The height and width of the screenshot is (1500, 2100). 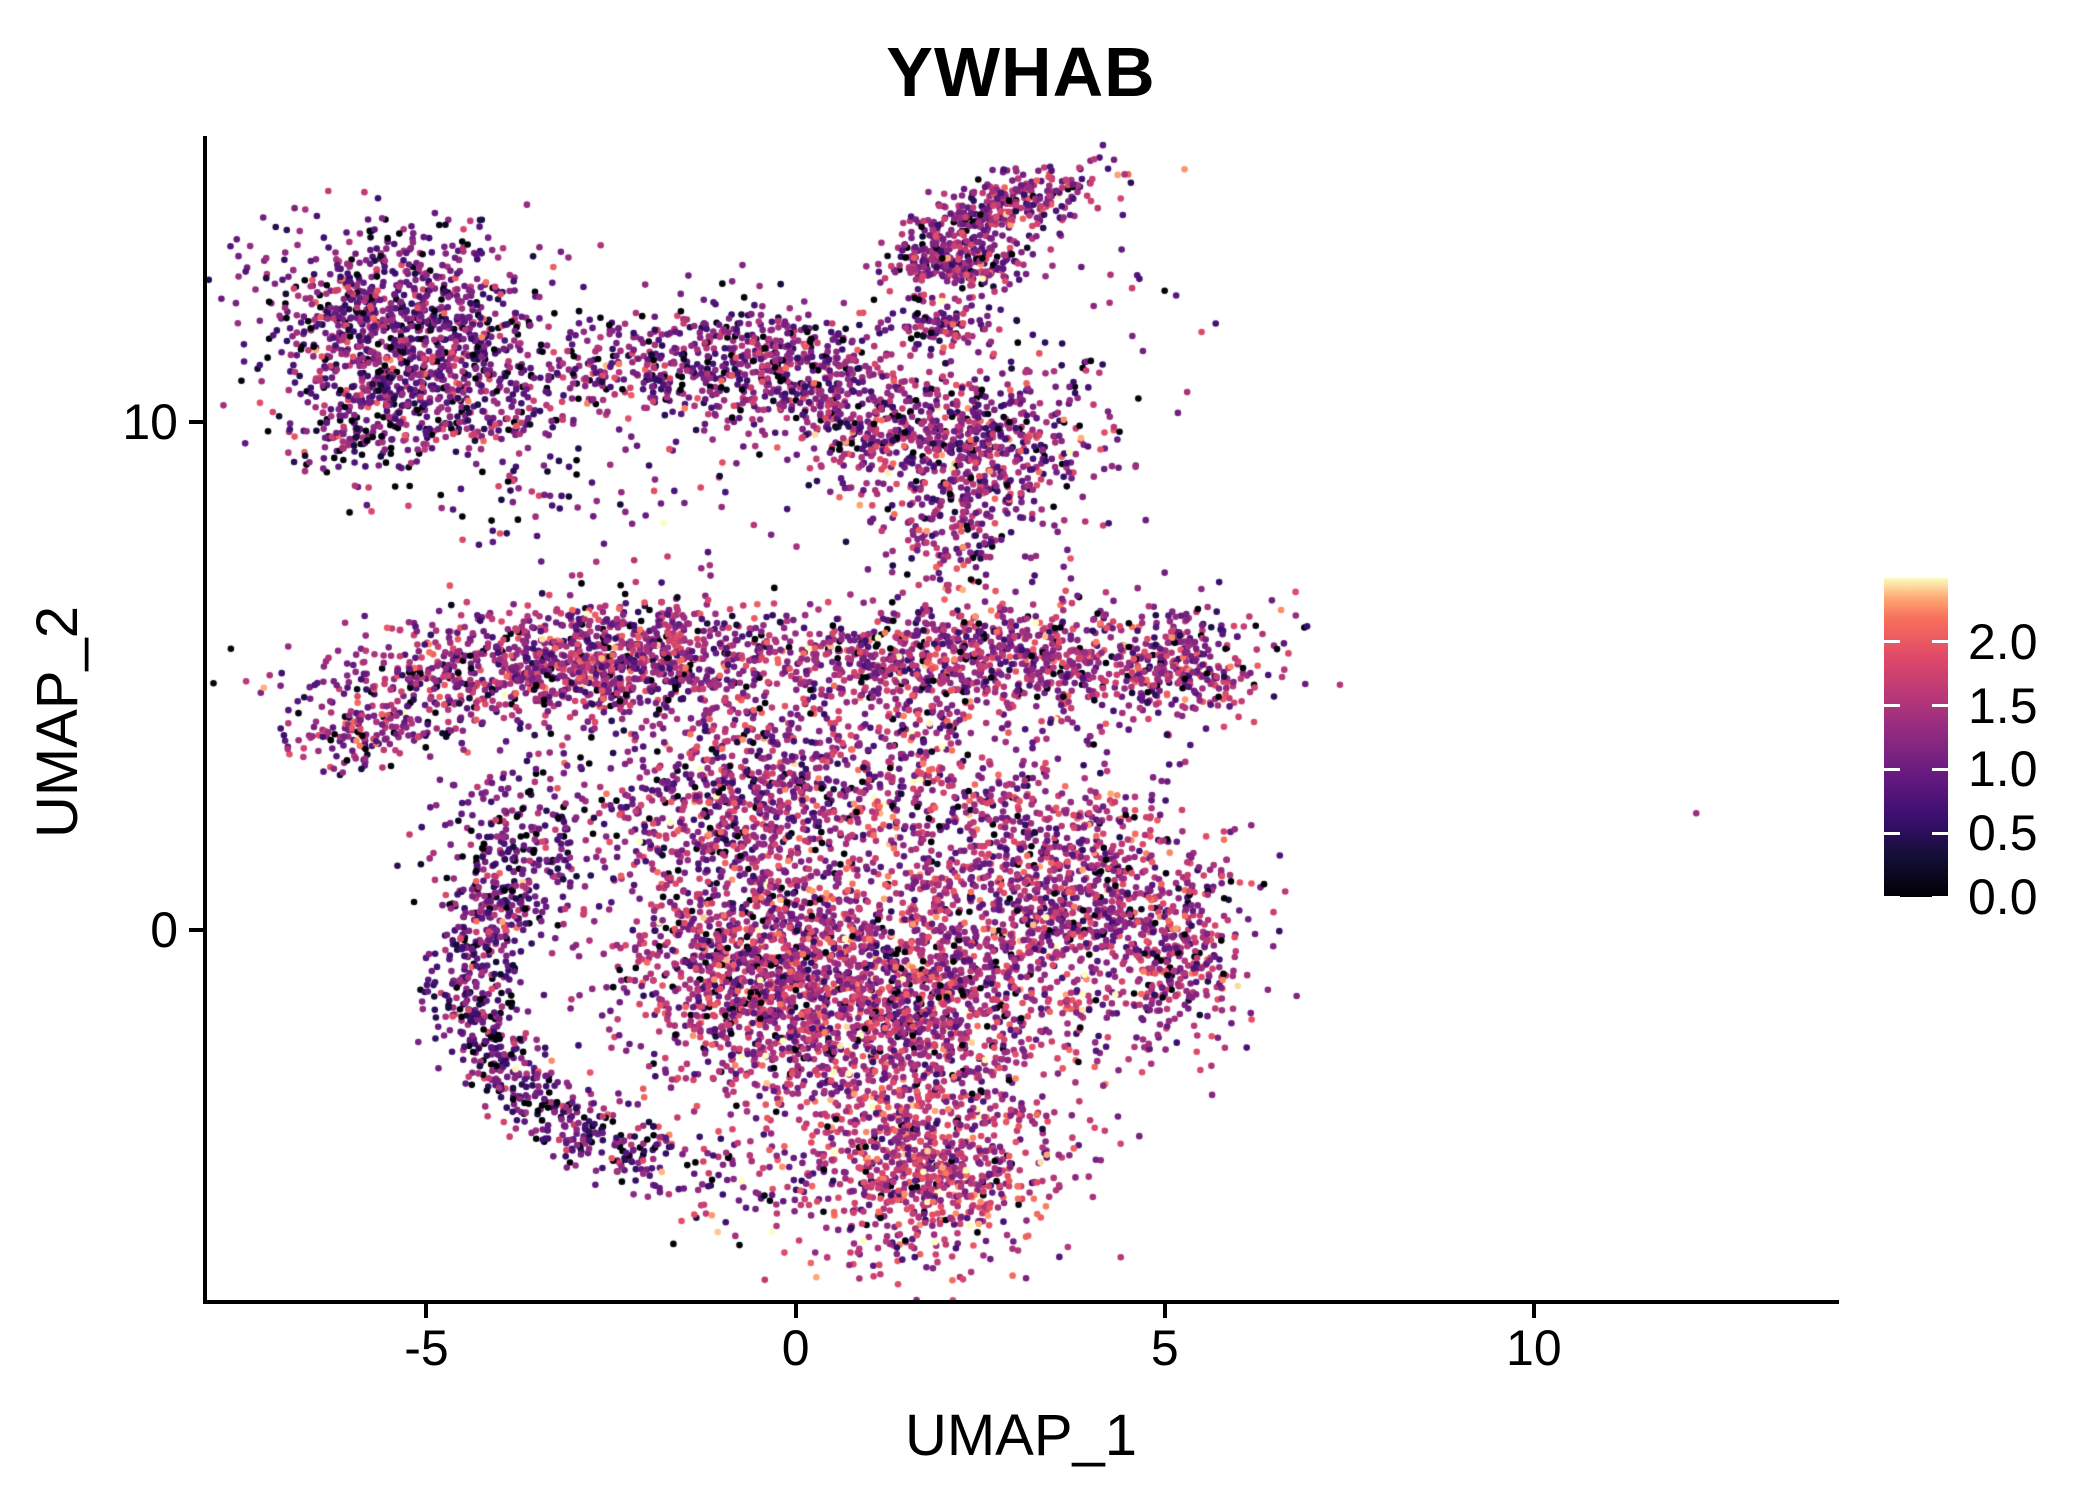 What do you see at coordinates (2003, 897) in the screenshot?
I see `colorbar-label-0.0: 0.0` at bounding box center [2003, 897].